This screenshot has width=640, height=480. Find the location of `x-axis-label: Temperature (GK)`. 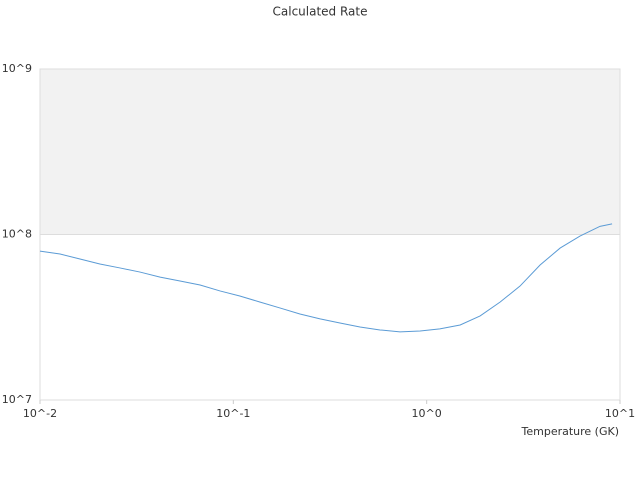

x-axis-label: Temperature (GK) is located at coordinates (570, 431).